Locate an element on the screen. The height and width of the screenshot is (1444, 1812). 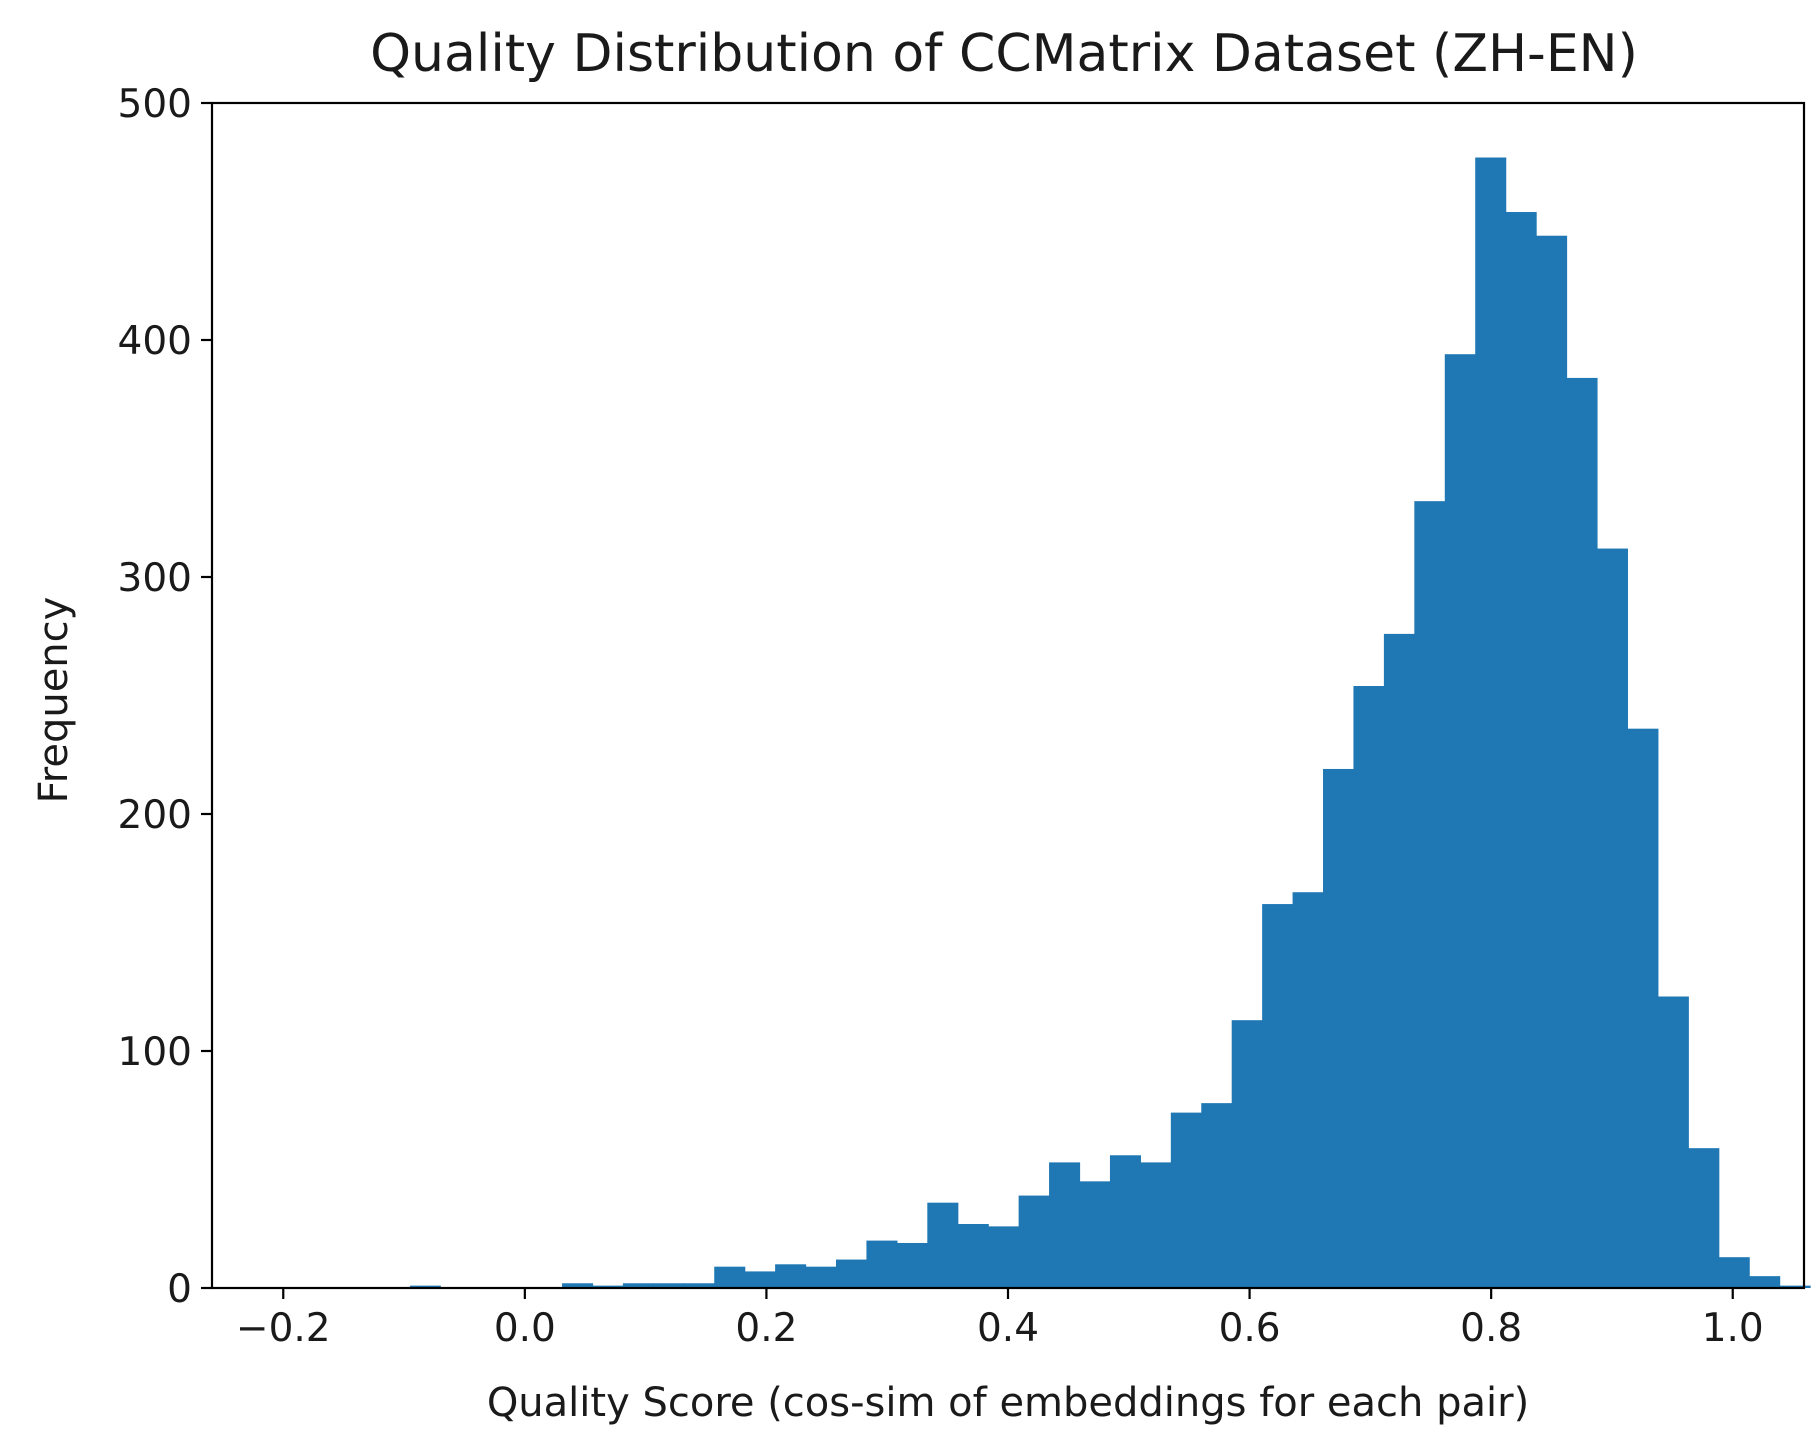
y-tick-label: 300 is located at coordinates (155, 578).